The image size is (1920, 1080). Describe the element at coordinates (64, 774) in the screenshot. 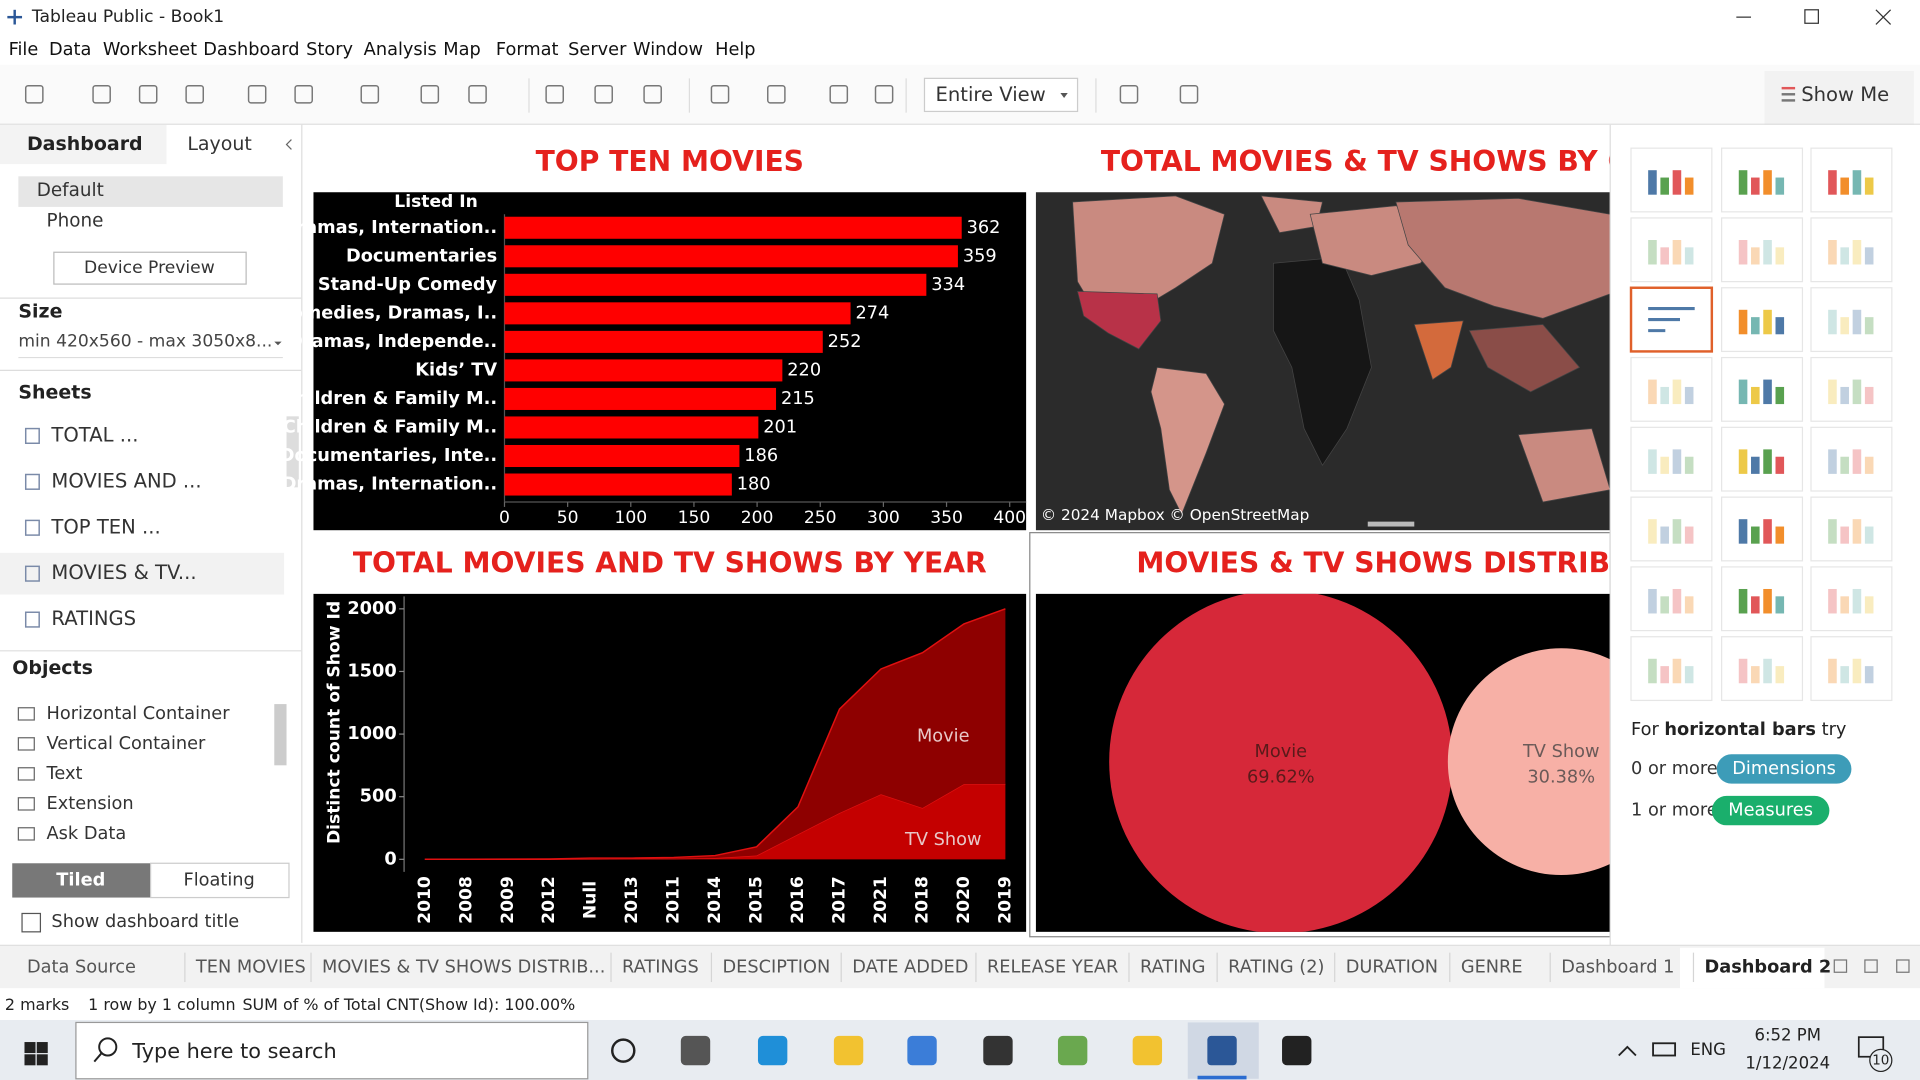

I see `object-item: Text` at that location.